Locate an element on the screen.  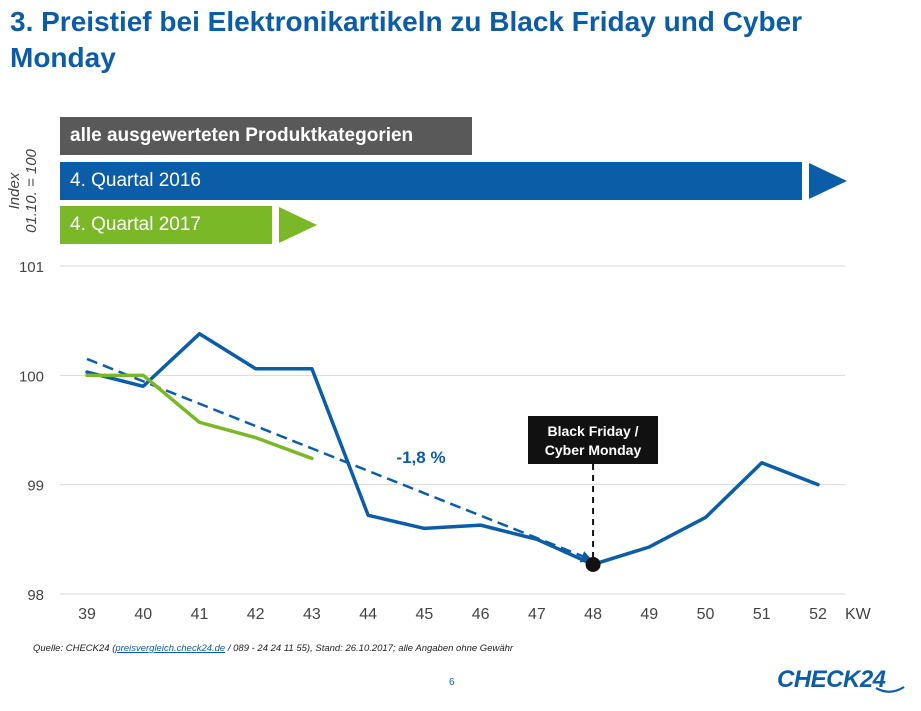
x-tick-label: 42 is located at coordinates (256, 614).